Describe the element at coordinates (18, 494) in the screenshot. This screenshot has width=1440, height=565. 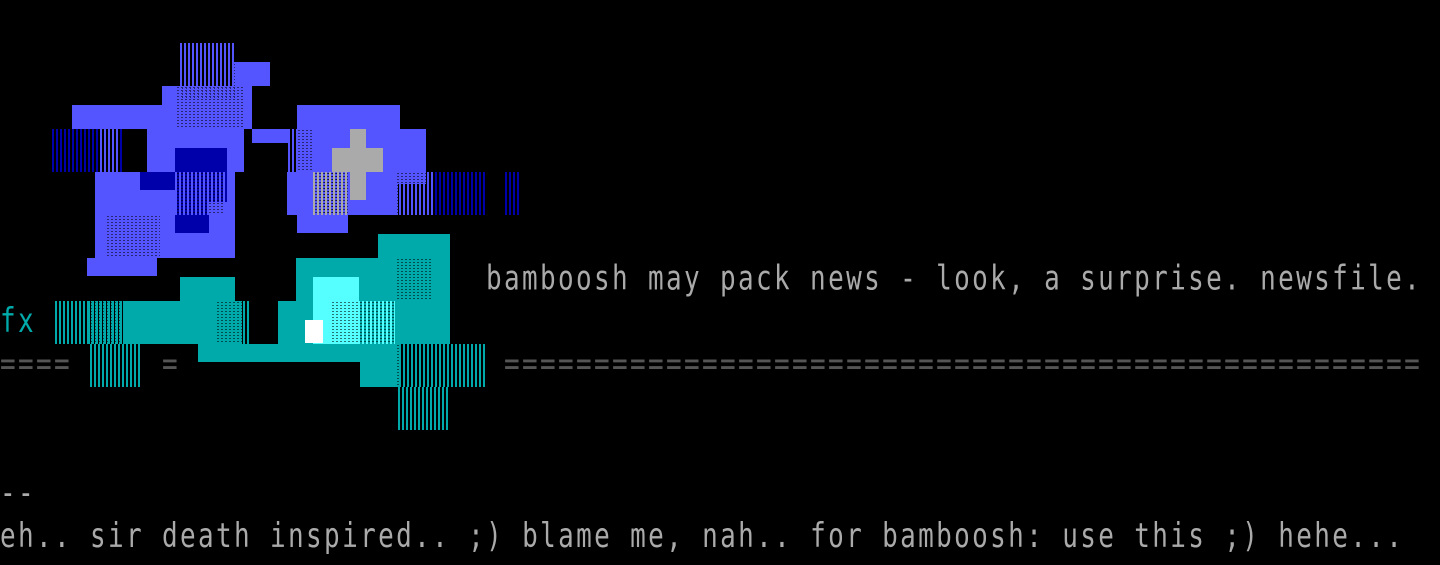
I see `footer-dashes: --` at that location.